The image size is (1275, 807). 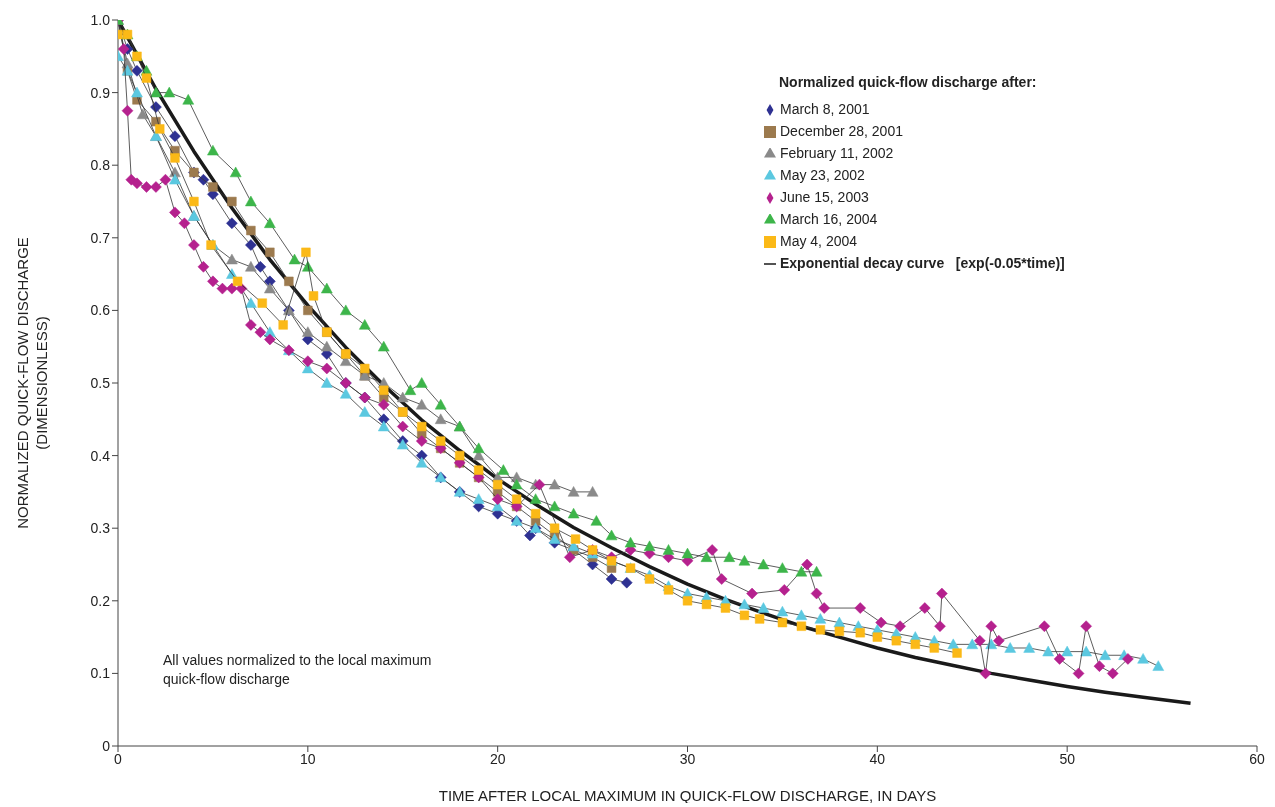 What do you see at coordinates (100, 310) in the screenshot?
I see `y-tick-label: 0.6` at bounding box center [100, 310].